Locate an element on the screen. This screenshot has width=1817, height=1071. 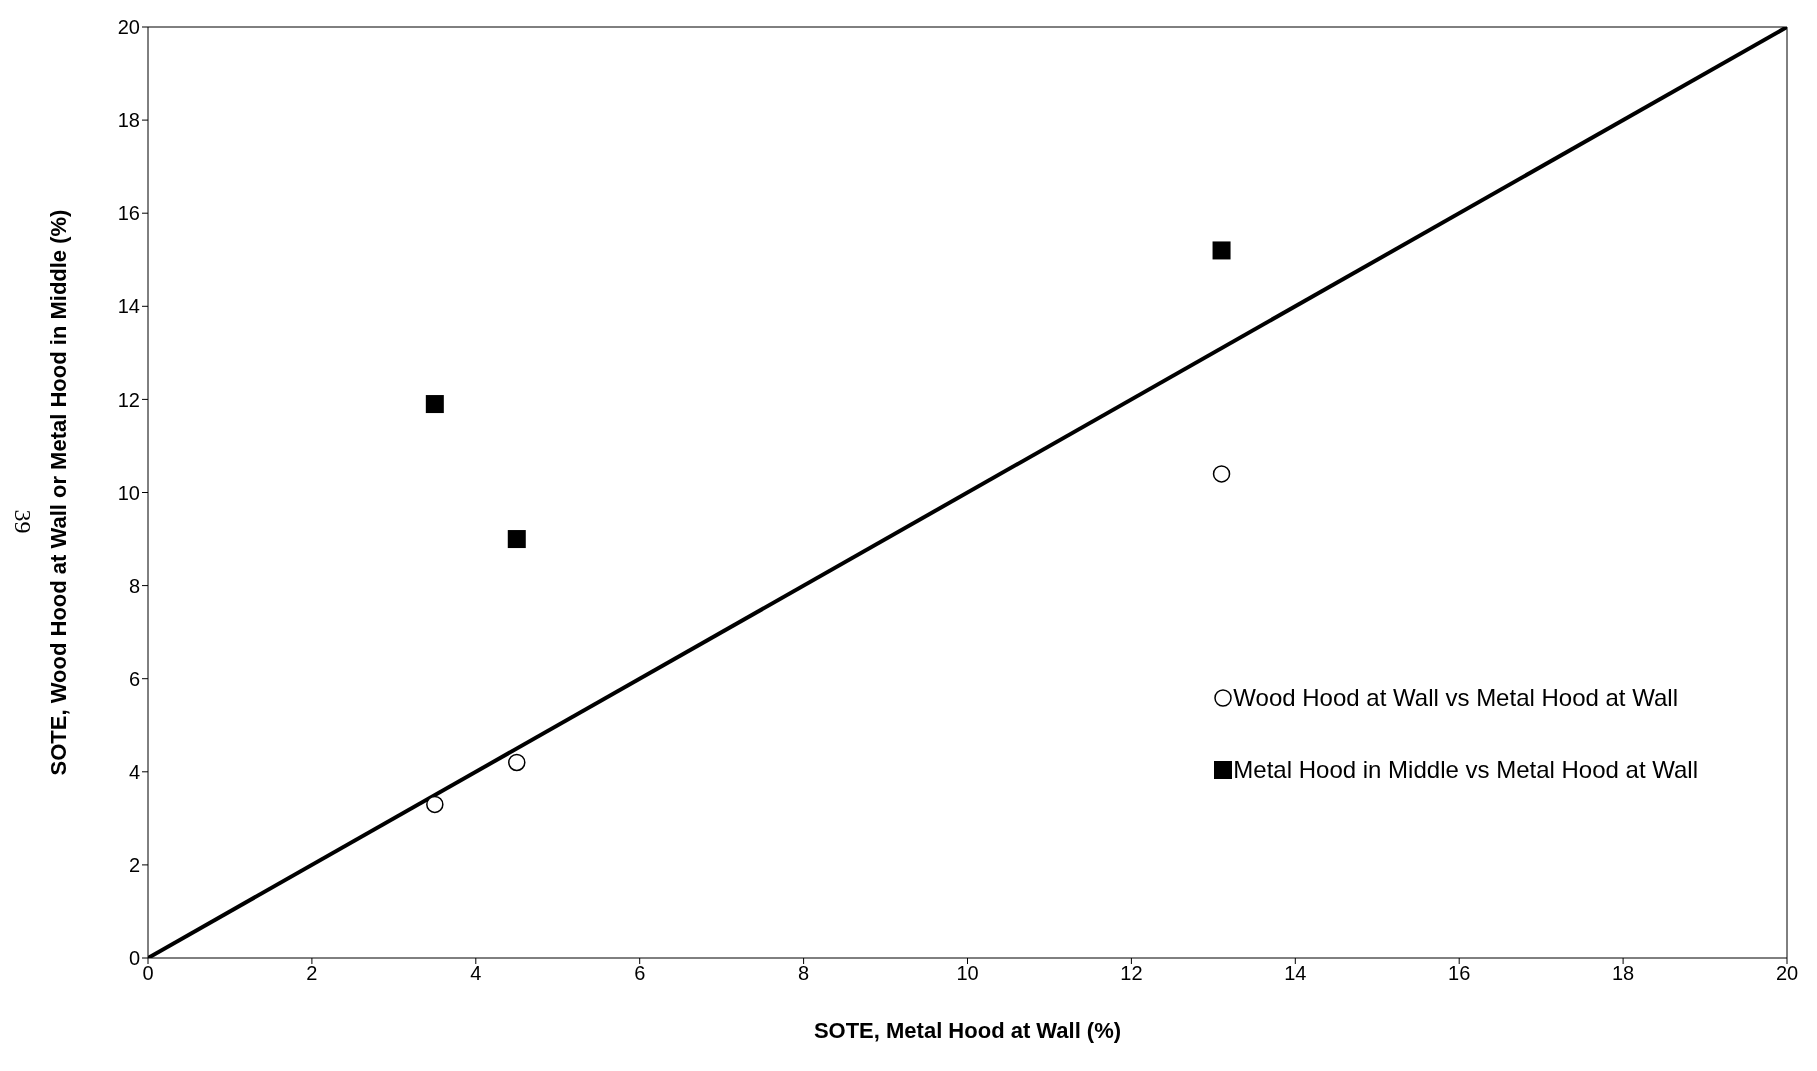
y-tick-label: 2 is located at coordinates (134, 865).